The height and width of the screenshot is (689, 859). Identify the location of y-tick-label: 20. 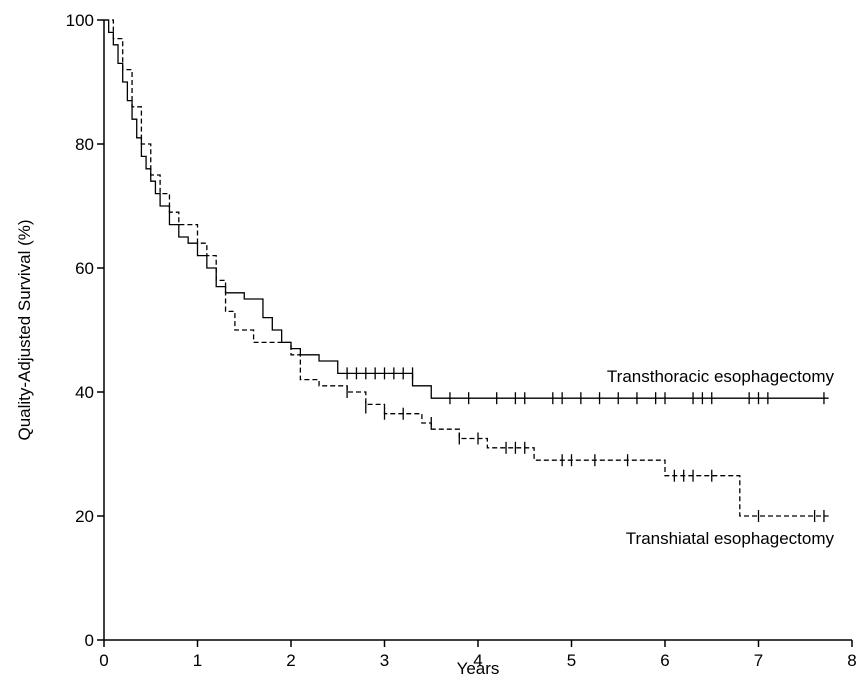
(84, 516).